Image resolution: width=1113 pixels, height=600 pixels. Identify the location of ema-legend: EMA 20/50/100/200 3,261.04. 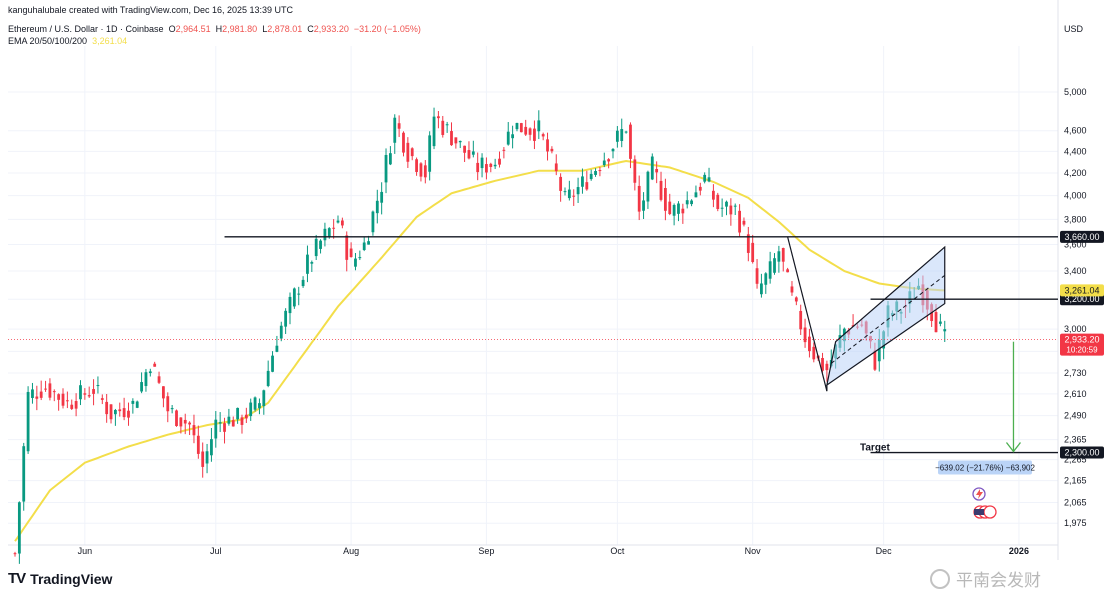
(67, 41).